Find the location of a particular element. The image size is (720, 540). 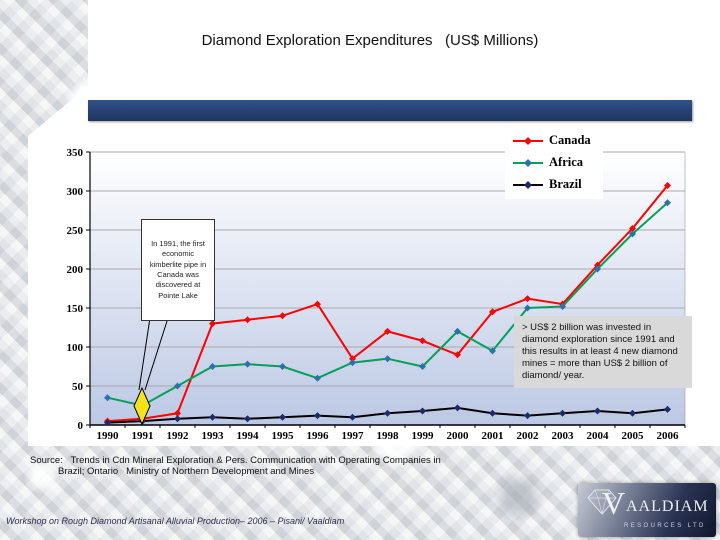

callout-tail is located at coordinates (153, 354).